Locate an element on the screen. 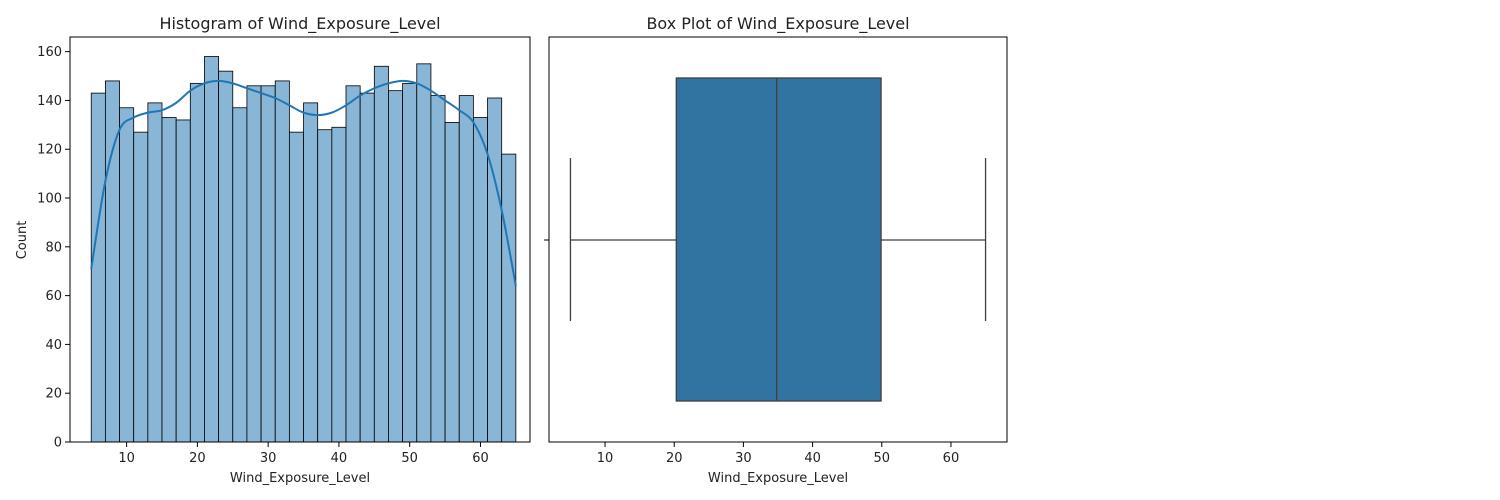  histogram-title: Histogram of Wind_Exposure_Level is located at coordinates (299, 24).